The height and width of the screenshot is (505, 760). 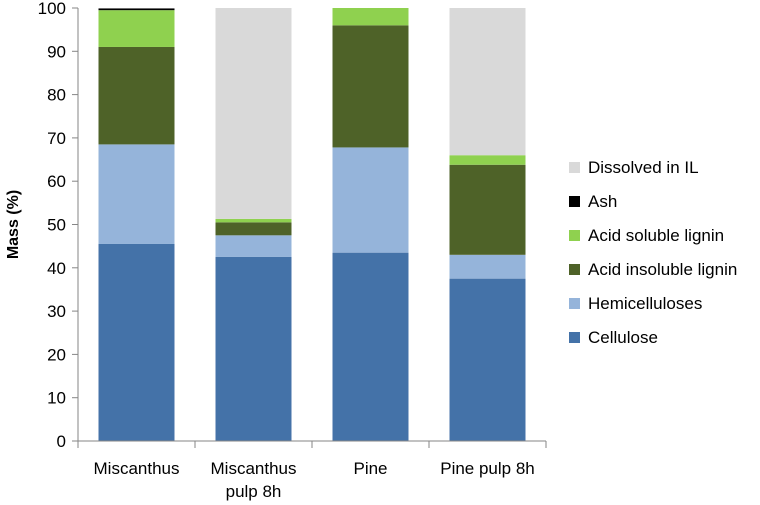 What do you see at coordinates (643, 167) in the screenshot?
I see `legend-label: Dissolved in IL` at bounding box center [643, 167].